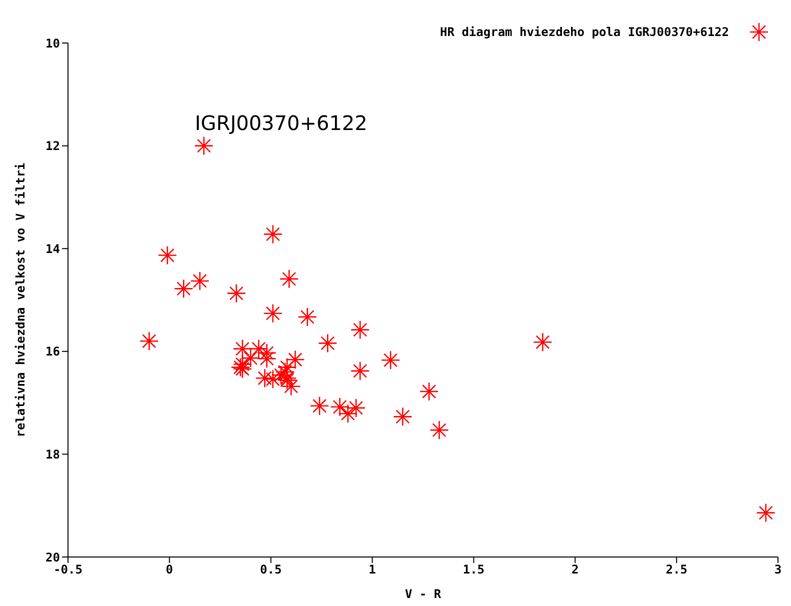 Image resolution: width=791 pixels, height=606 pixels. What do you see at coordinates (53, 557) in the screenshot?
I see `y-tick-label: 20` at bounding box center [53, 557].